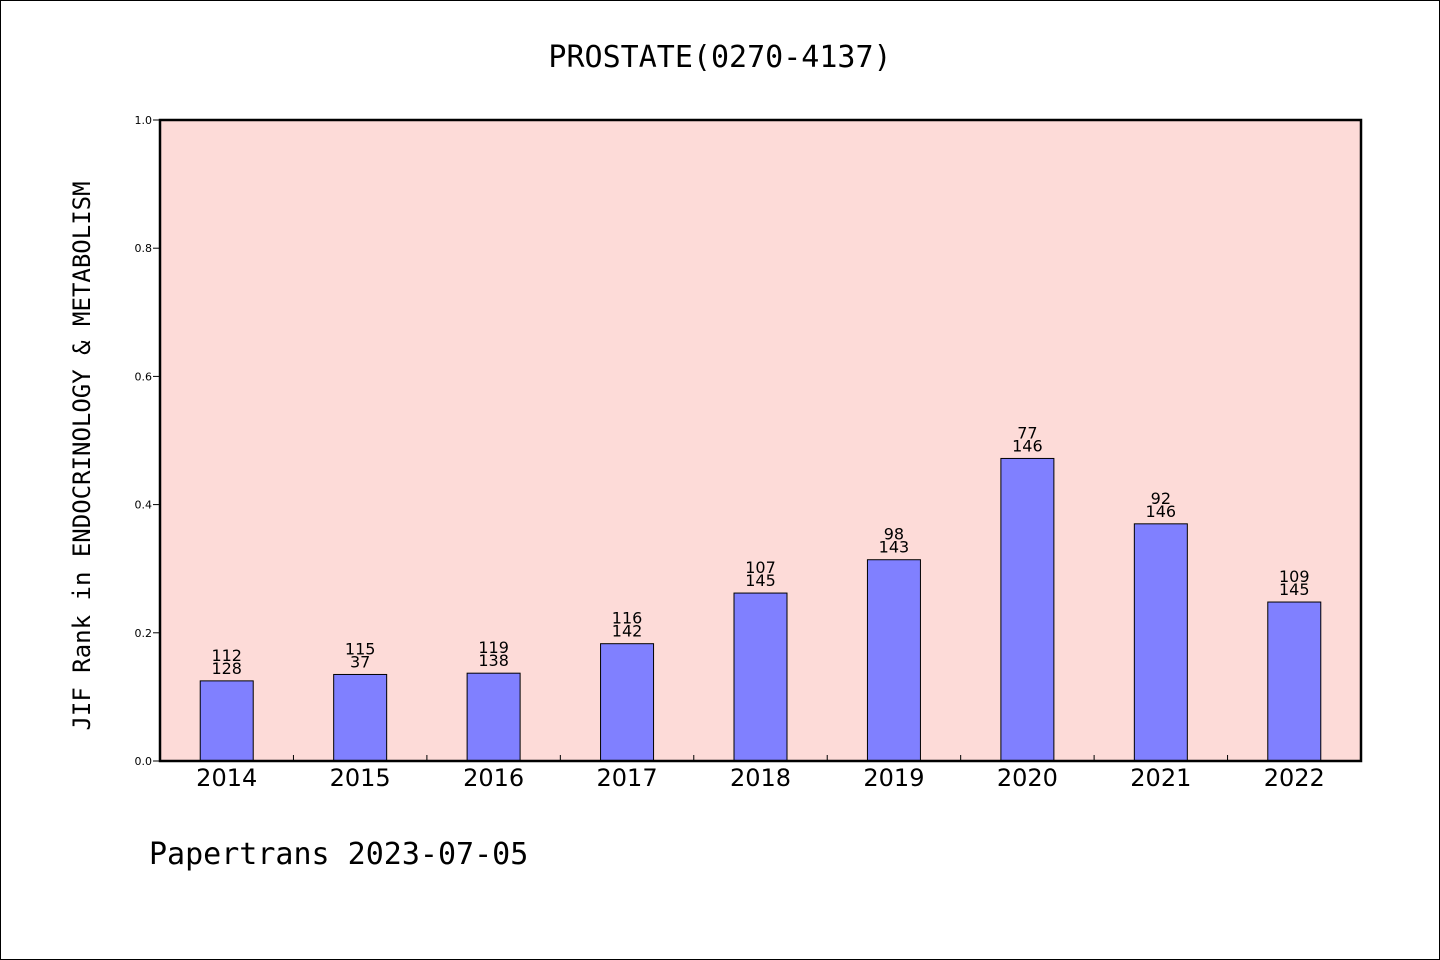  I want to click on bar-2021, so click(1160, 642).